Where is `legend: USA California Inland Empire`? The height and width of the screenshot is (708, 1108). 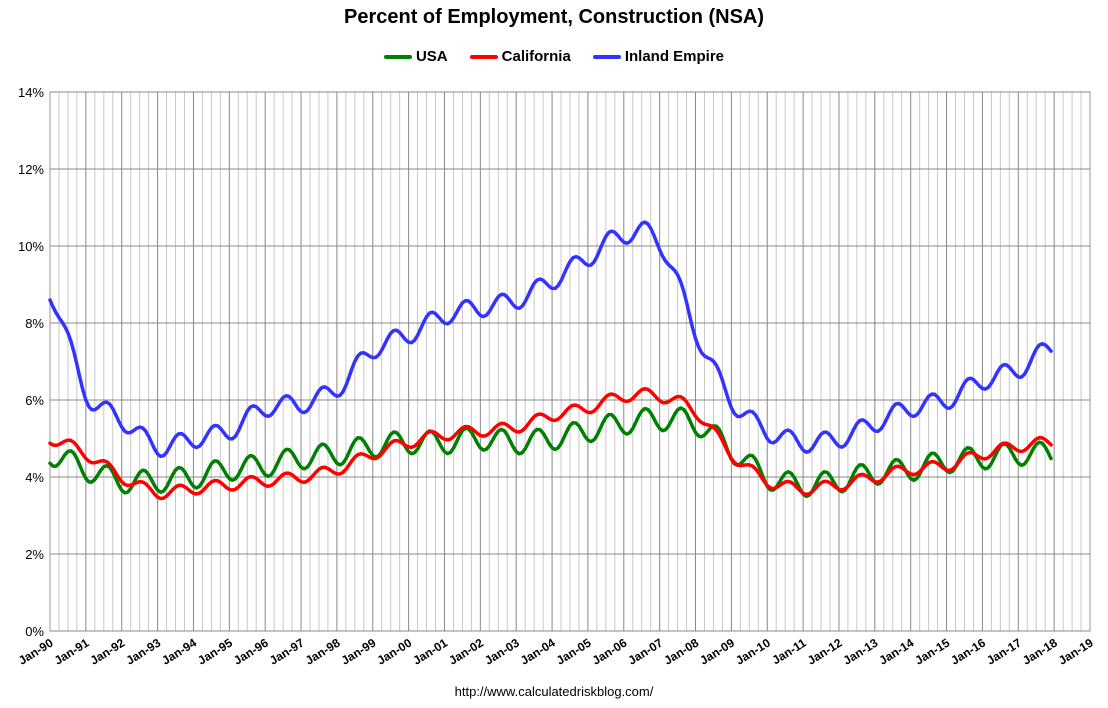
legend: USA California Inland Empire is located at coordinates (554, 56).